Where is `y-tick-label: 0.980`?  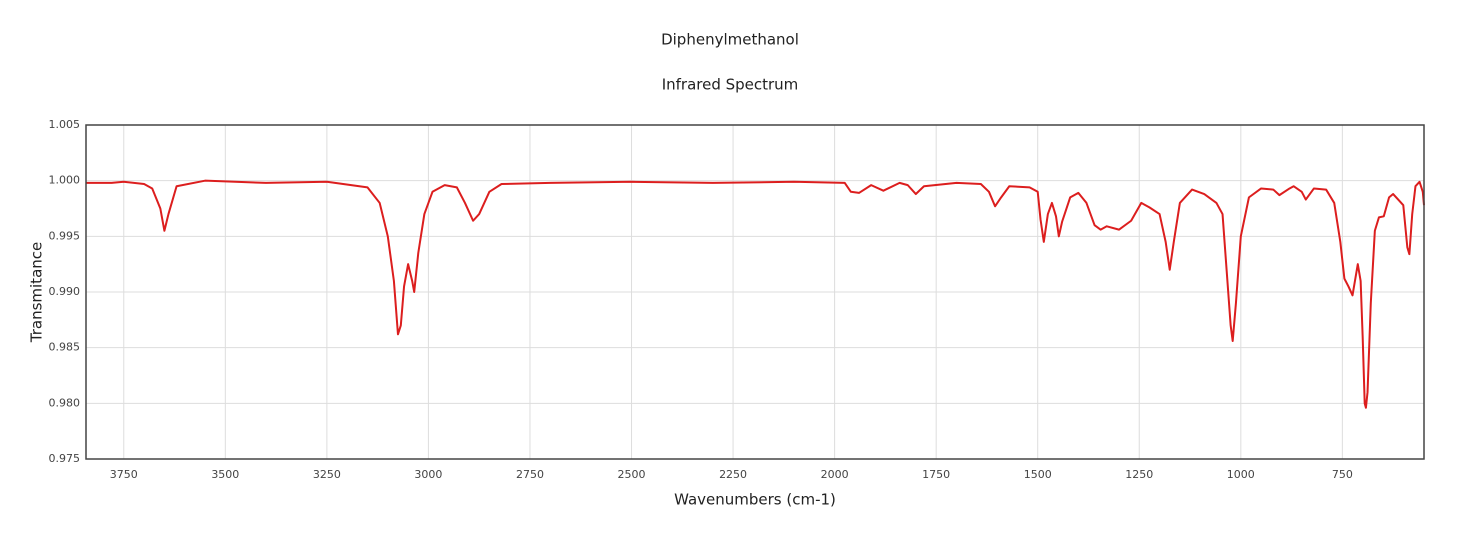 y-tick-label: 0.980 is located at coordinates (65, 402).